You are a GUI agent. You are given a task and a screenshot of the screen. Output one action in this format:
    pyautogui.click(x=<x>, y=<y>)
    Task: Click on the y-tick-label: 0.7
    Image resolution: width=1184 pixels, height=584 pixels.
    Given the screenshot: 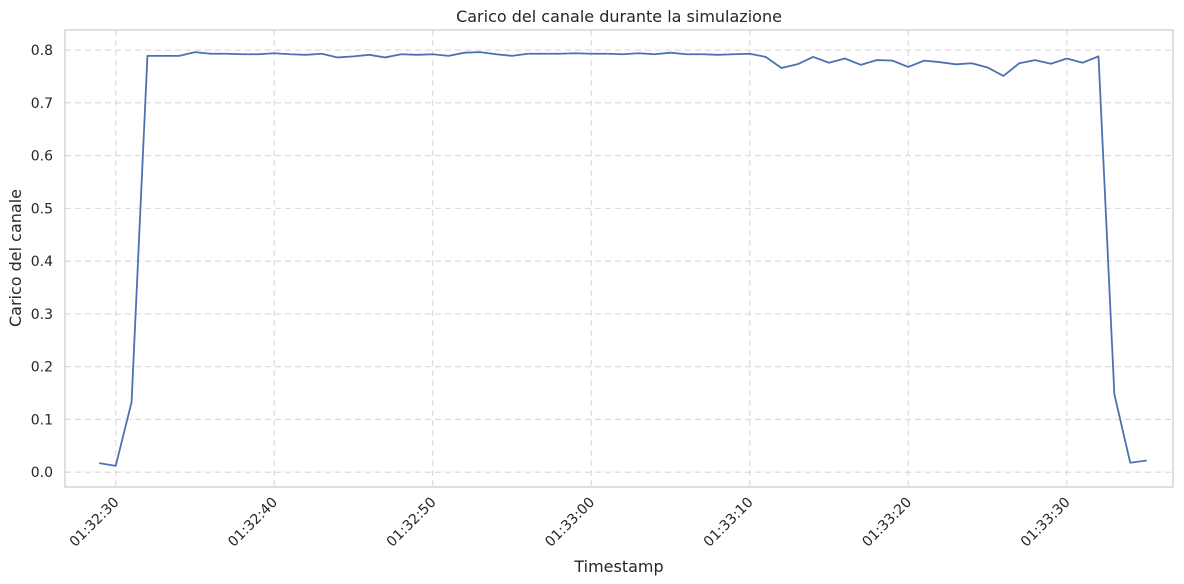 What is the action you would take?
    pyautogui.click(x=42, y=104)
    